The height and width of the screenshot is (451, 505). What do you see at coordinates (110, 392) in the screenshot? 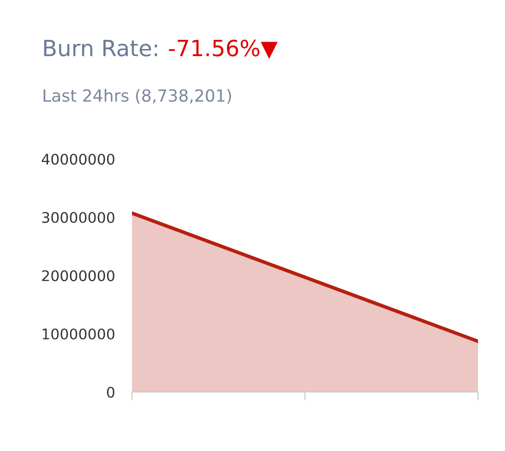
I see `y-tick-label: 0` at bounding box center [110, 392].